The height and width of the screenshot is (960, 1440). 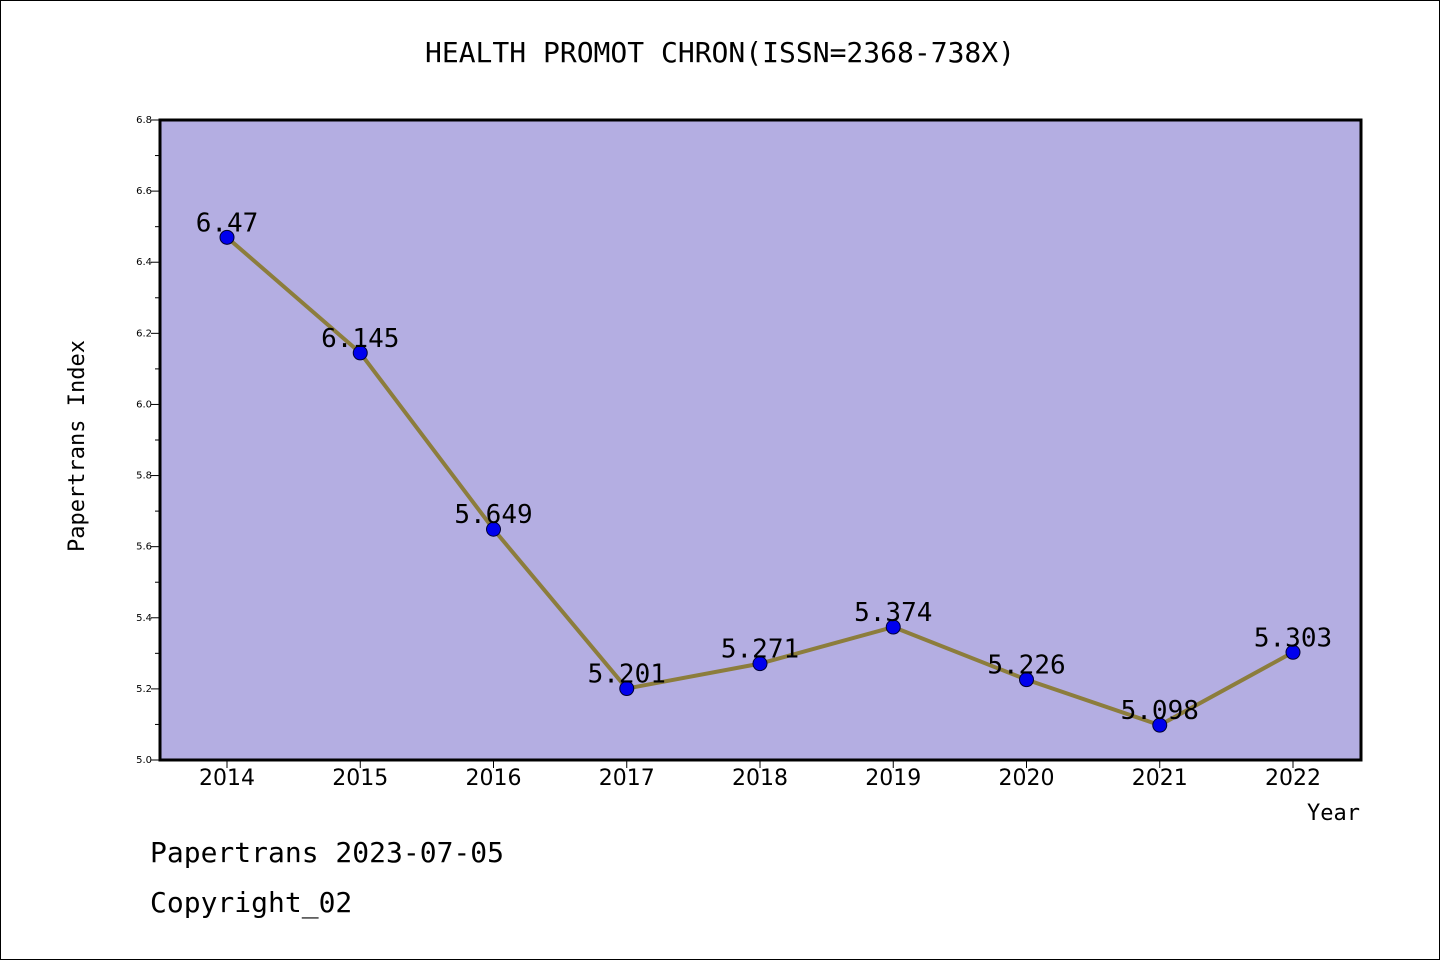 What do you see at coordinates (1293, 778) in the screenshot?
I see `x-tick-label: 2022` at bounding box center [1293, 778].